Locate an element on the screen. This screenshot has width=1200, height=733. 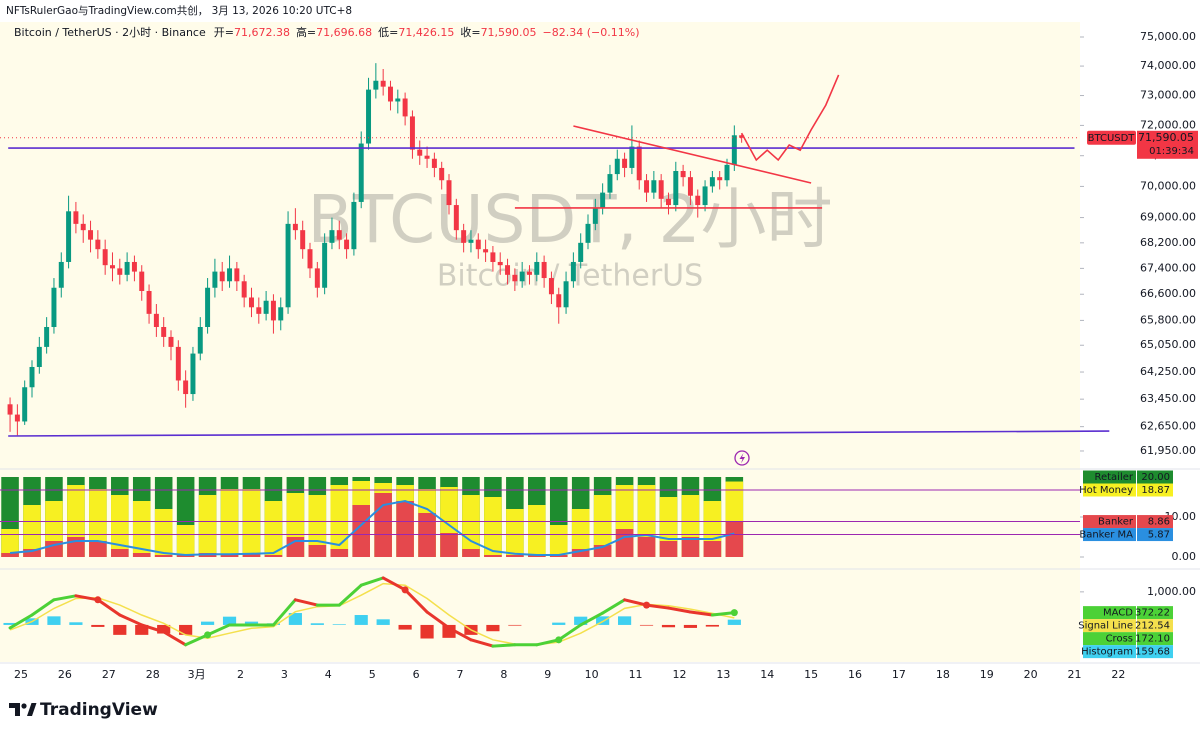
legend-value: 372.22 is located at coordinates (1152, 613).